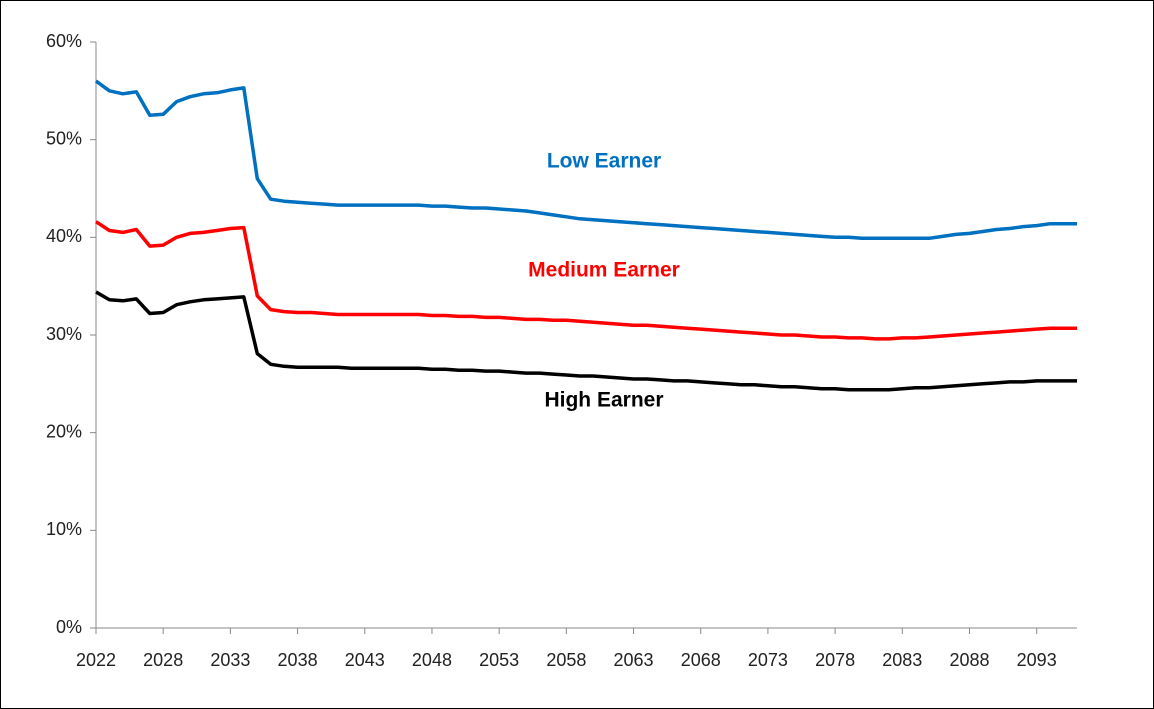  What do you see at coordinates (566, 660) in the screenshot?
I see `x-tick-label: 2058` at bounding box center [566, 660].